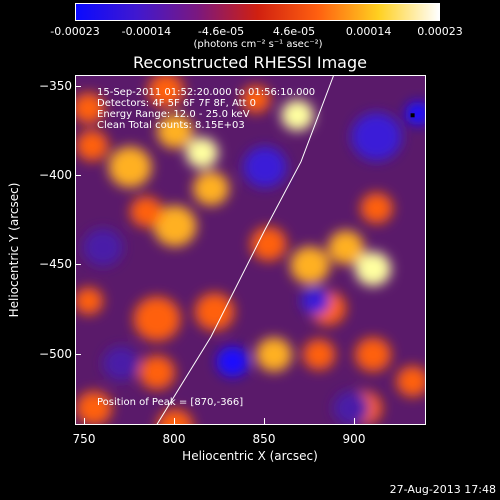 This screenshot has height=500, width=500. Describe the element at coordinates (258, 44) in the screenshot. I see `colorbar-units: (photons cm⁻² s⁻¹ asec⁻²)` at that location.